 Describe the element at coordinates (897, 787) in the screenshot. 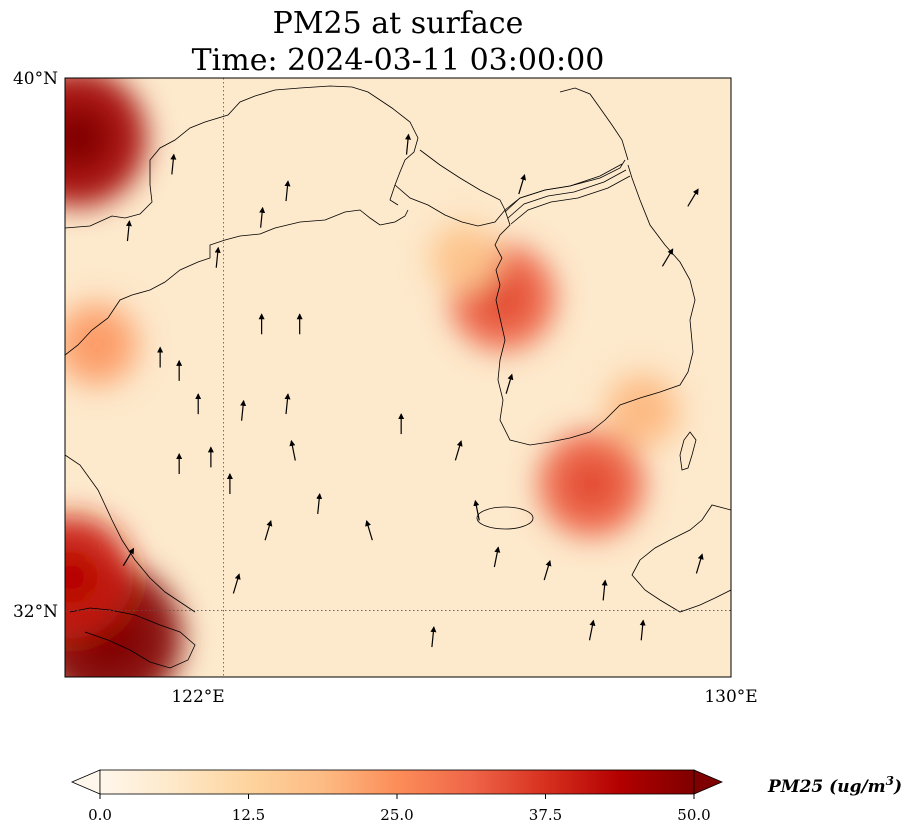

I see `colorbar-label-end: )` at that location.